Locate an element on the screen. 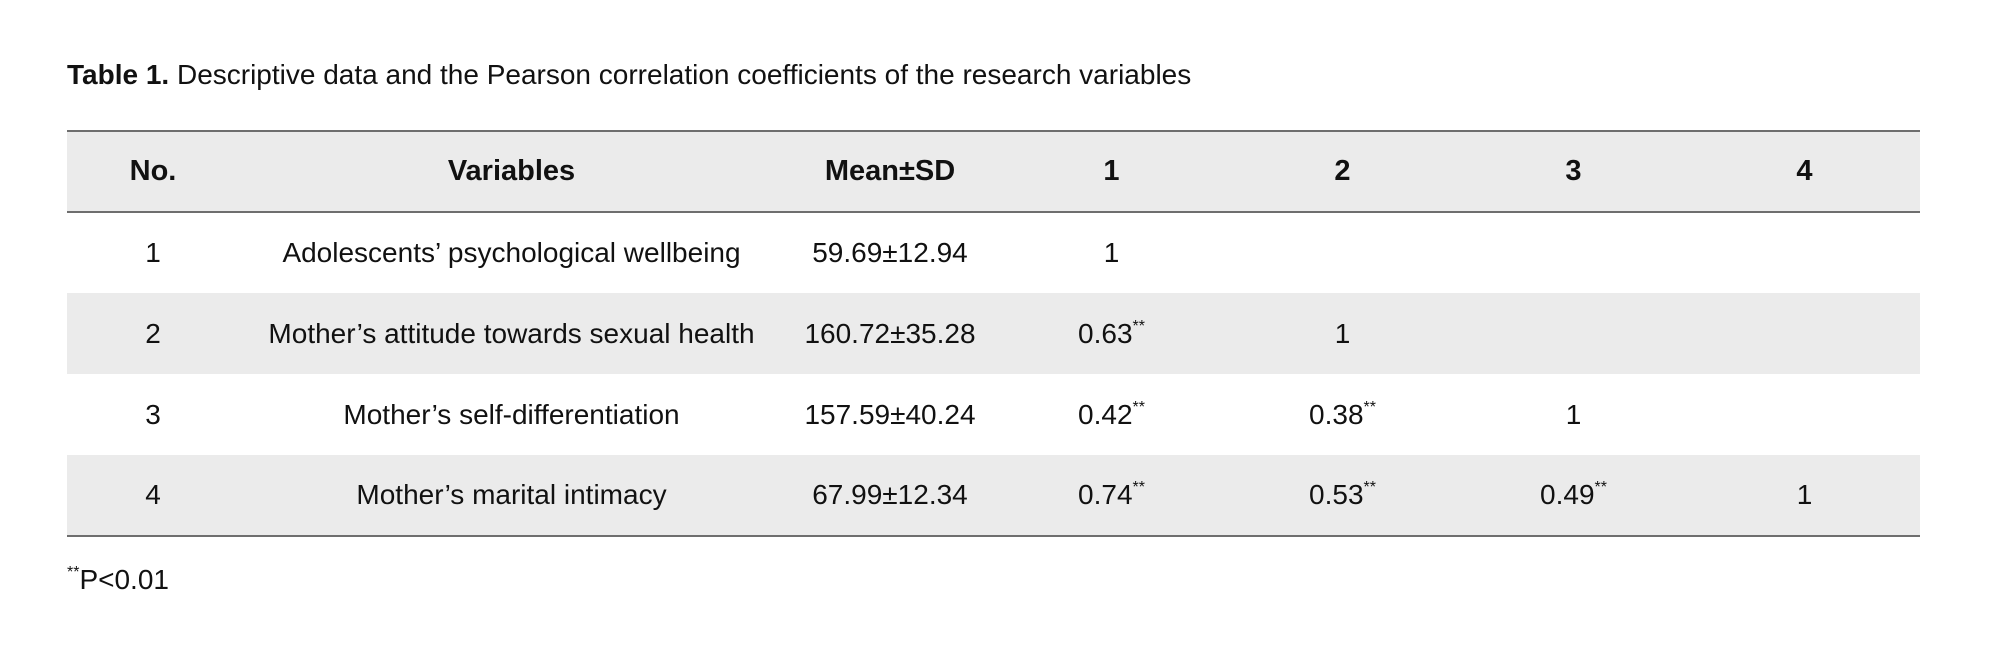  header-col-2: 2 is located at coordinates (1342, 171).